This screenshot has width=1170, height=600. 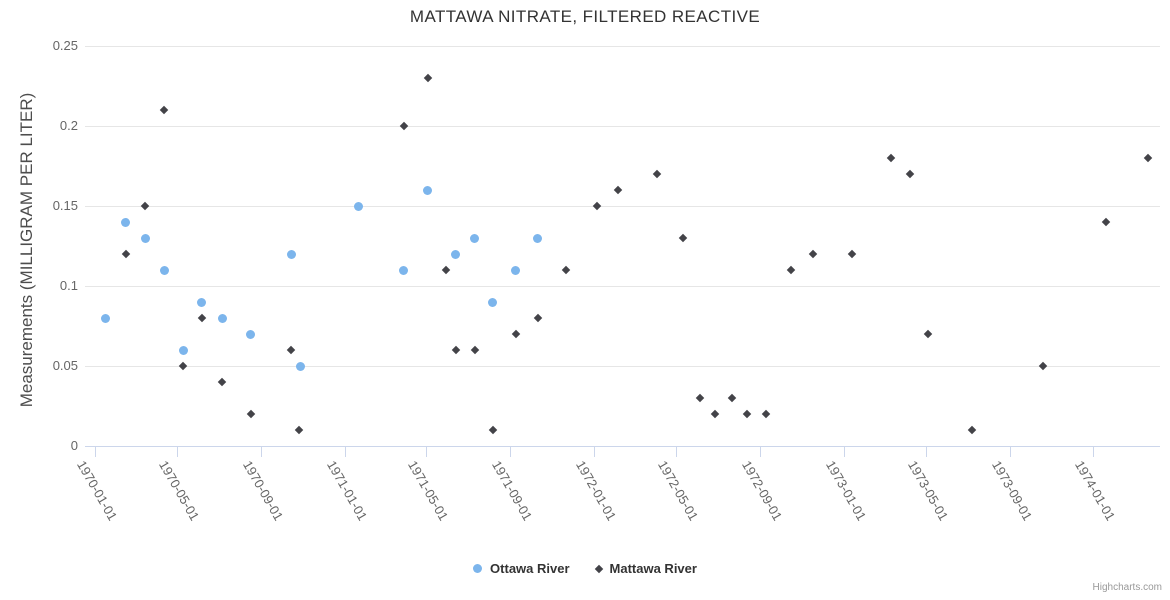 What do you see at coordinates (762, 491) in the screenshot?
I see `x-axis-label: 1972-09-01` at bounding box center [762, 491].